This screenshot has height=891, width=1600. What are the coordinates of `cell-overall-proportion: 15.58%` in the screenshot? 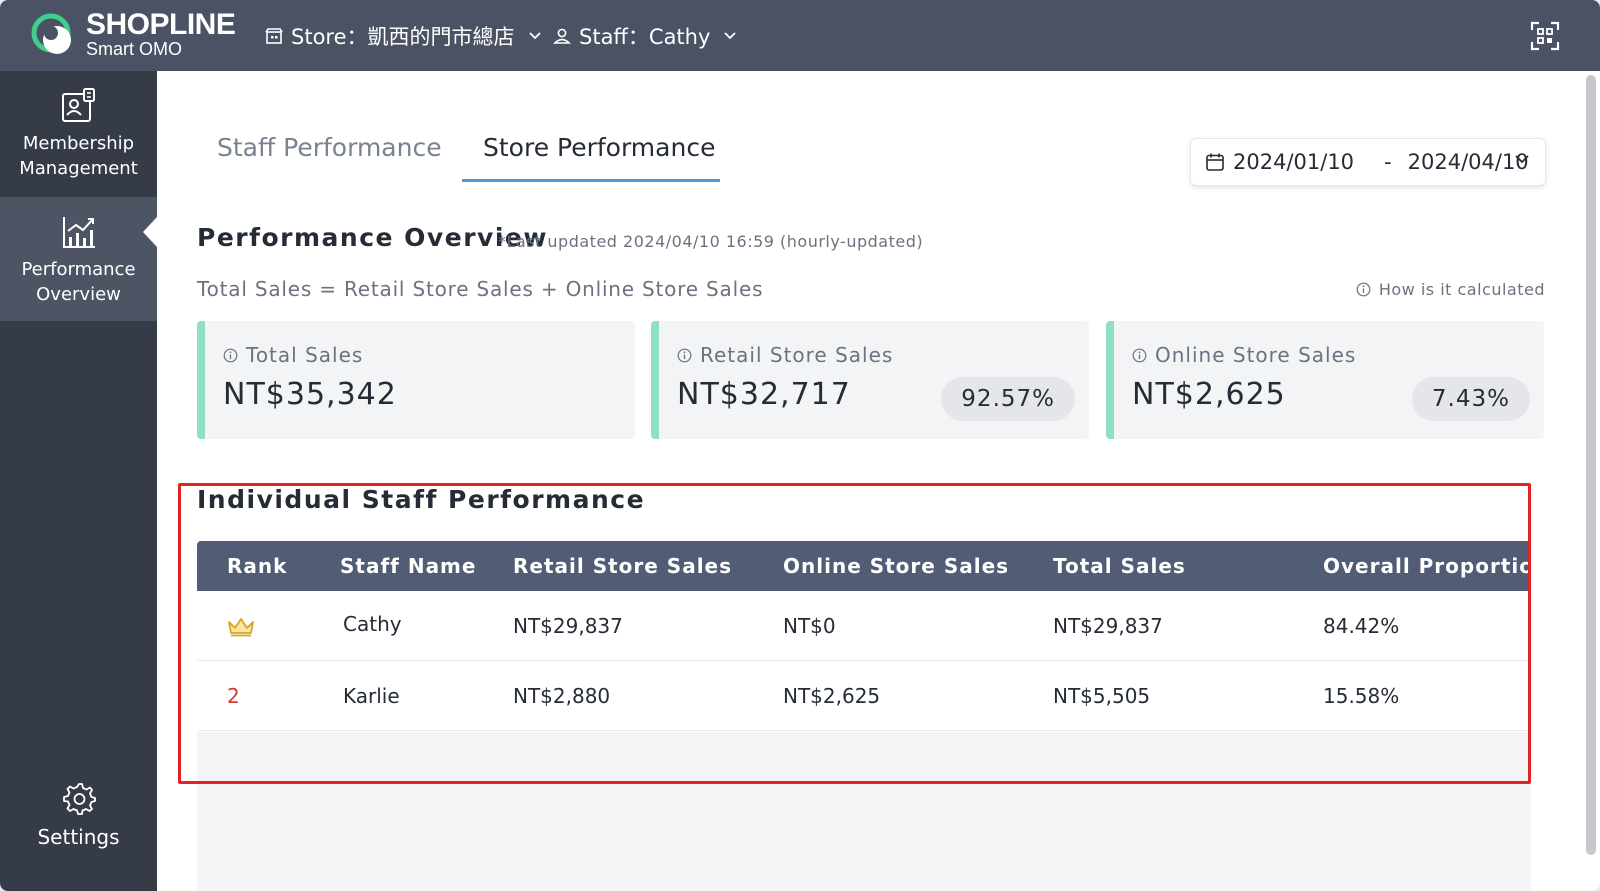 It's located at (1361, 696).